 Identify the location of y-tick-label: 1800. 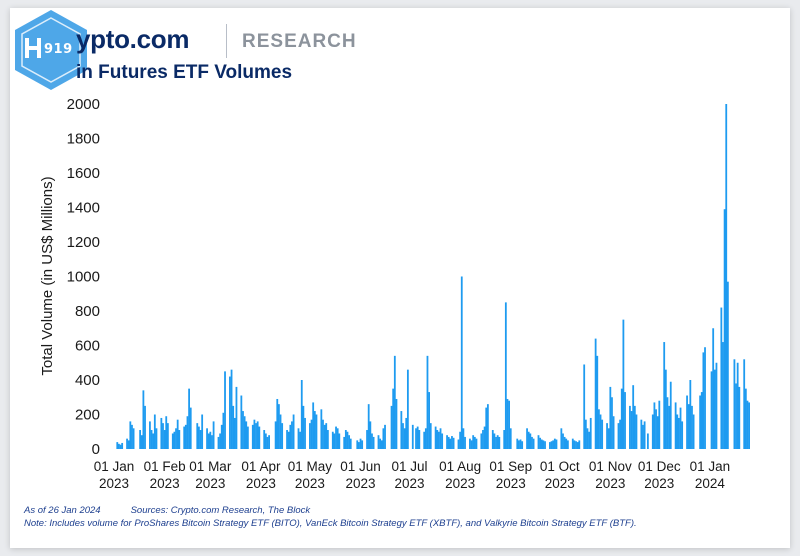
(83, 139).